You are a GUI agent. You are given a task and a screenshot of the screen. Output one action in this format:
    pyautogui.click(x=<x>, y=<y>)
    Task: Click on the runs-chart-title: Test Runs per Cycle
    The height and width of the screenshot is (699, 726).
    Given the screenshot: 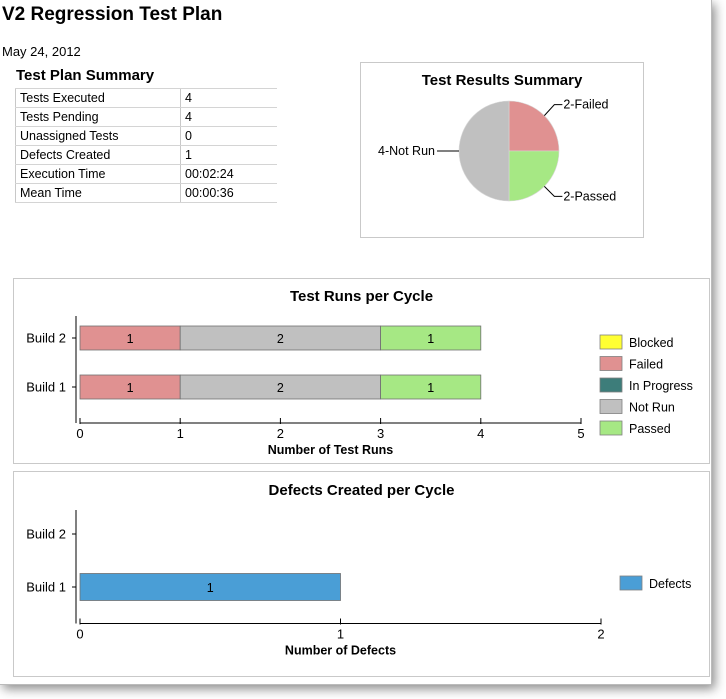 What is the action you would take?
    pyautogui.click(x=361, y=296)
    